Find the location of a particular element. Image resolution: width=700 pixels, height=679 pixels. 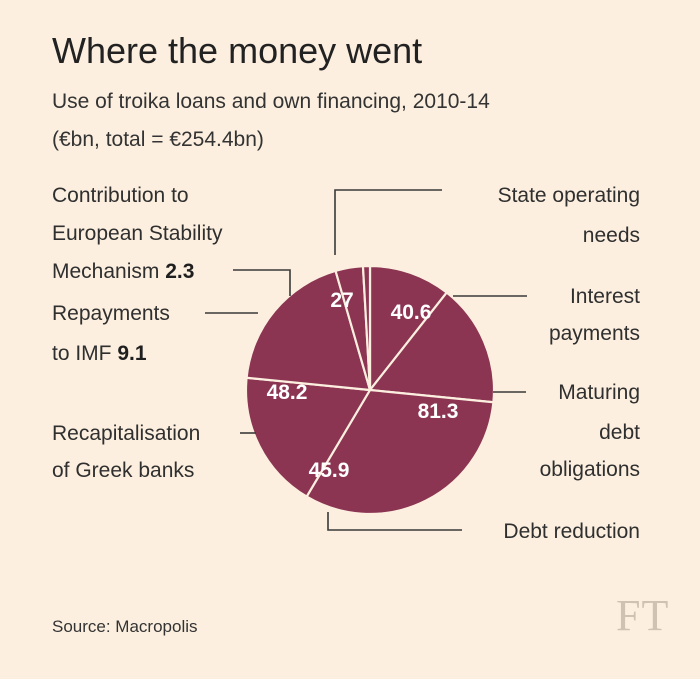

leader-line-esm is located at coordinates (262, 282).